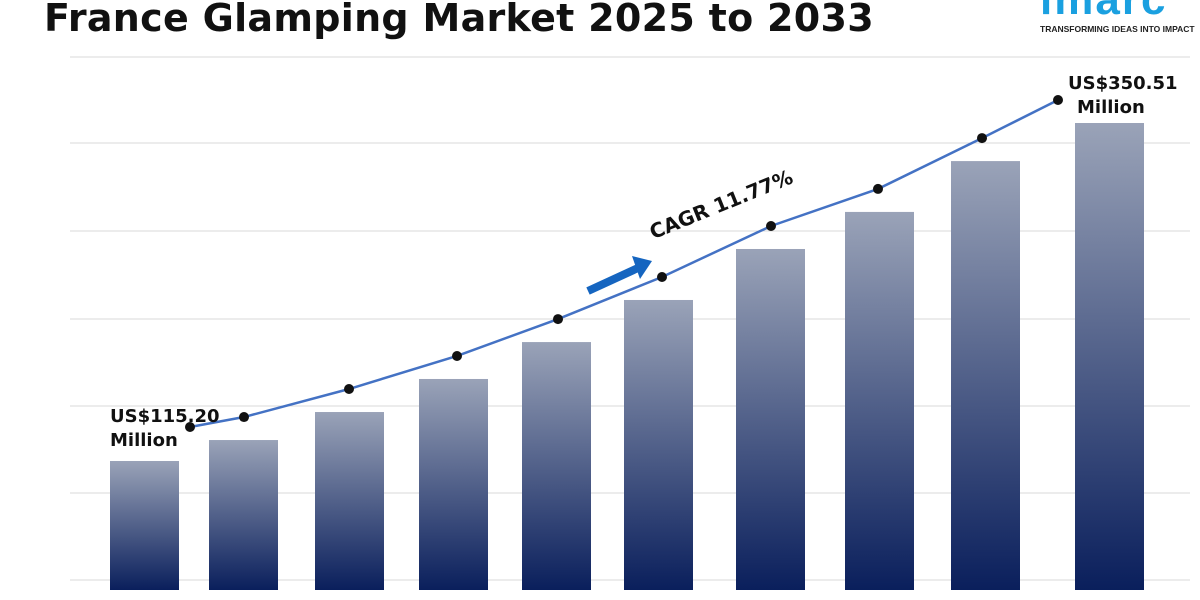 This screenshot has width=1200, height=600. What do you see at coordinates (1117, 29) in the screenshot?
I see `logo-tagline: TRANSFORMING IDEAS INTO IMPACT` at bounding box center [1117, 29].